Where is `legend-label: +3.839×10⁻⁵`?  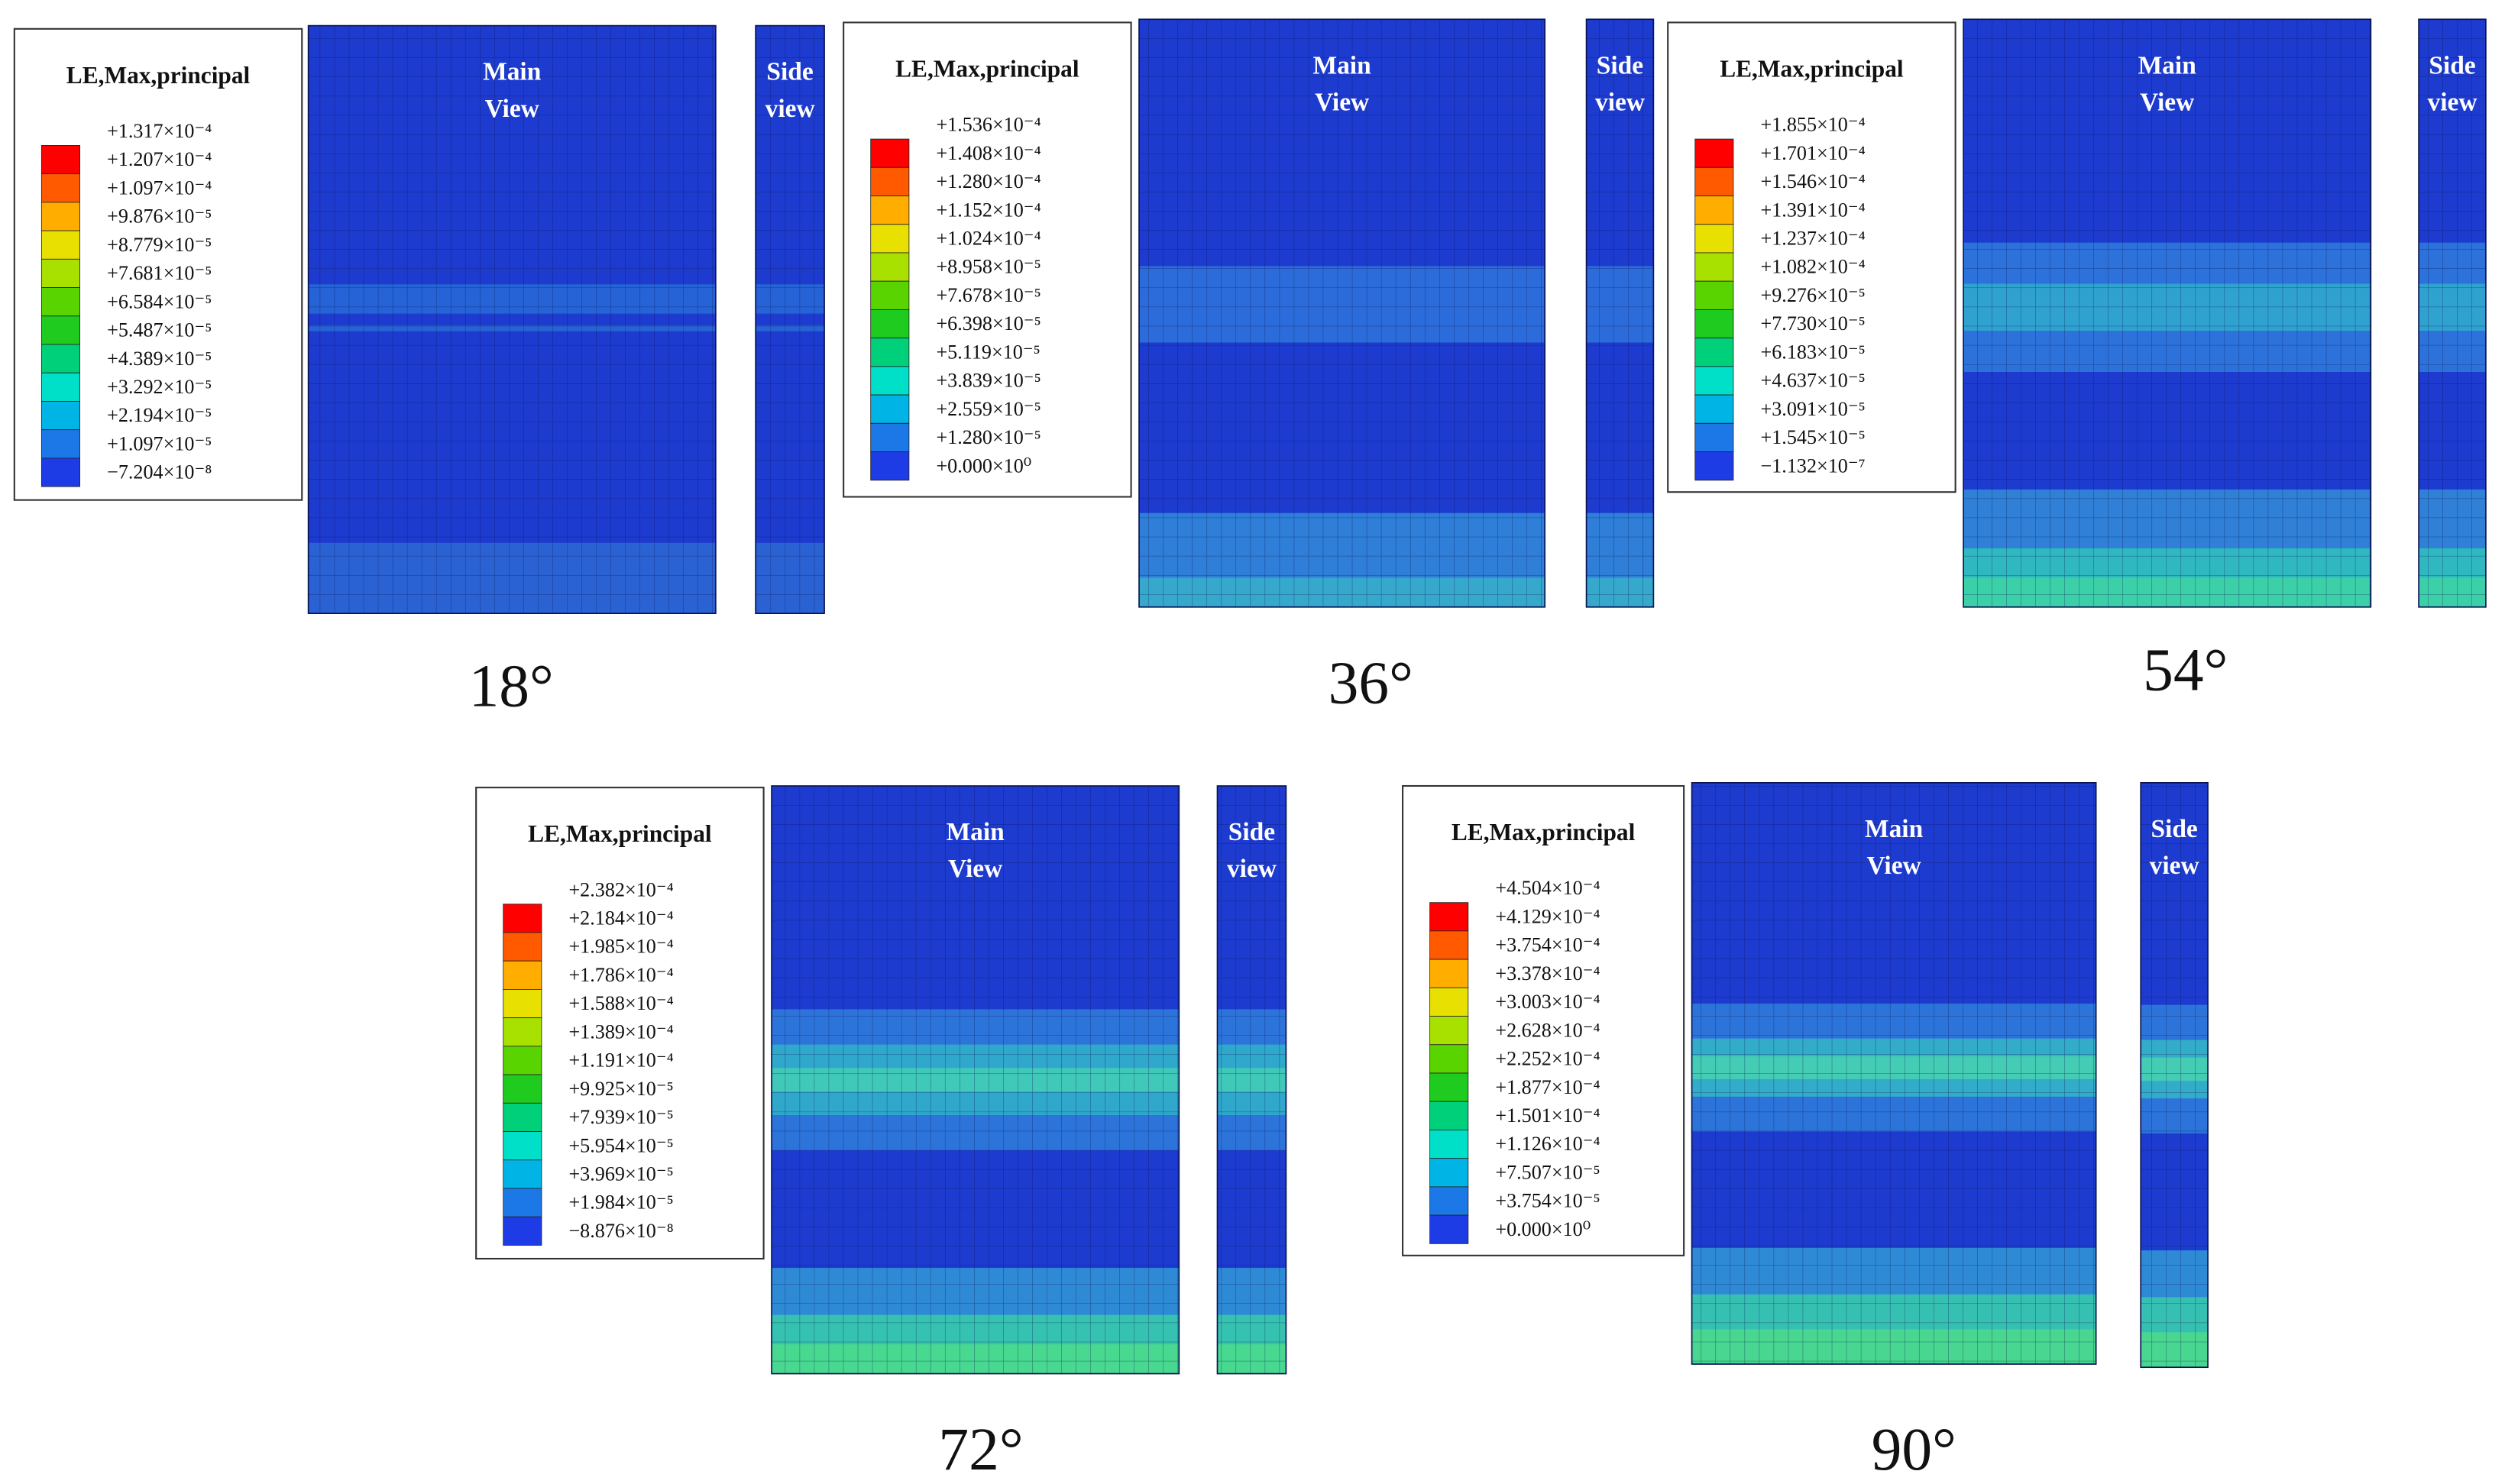
legend-label: +3.839×10⁻⁵ is located at coordinates (988, 381).